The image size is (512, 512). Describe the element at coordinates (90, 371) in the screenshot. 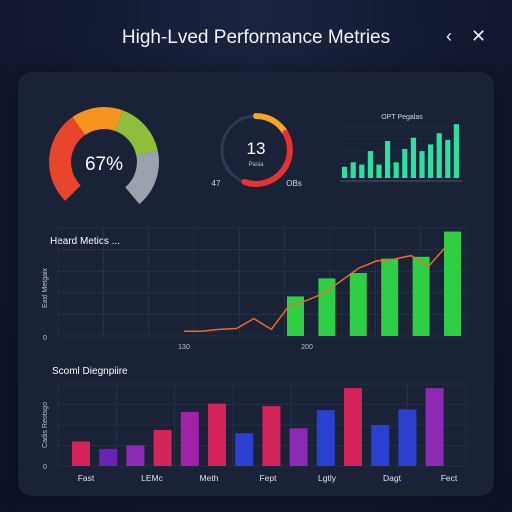

I see `category-chart-title: Scoml Diegnpiire` at that location.